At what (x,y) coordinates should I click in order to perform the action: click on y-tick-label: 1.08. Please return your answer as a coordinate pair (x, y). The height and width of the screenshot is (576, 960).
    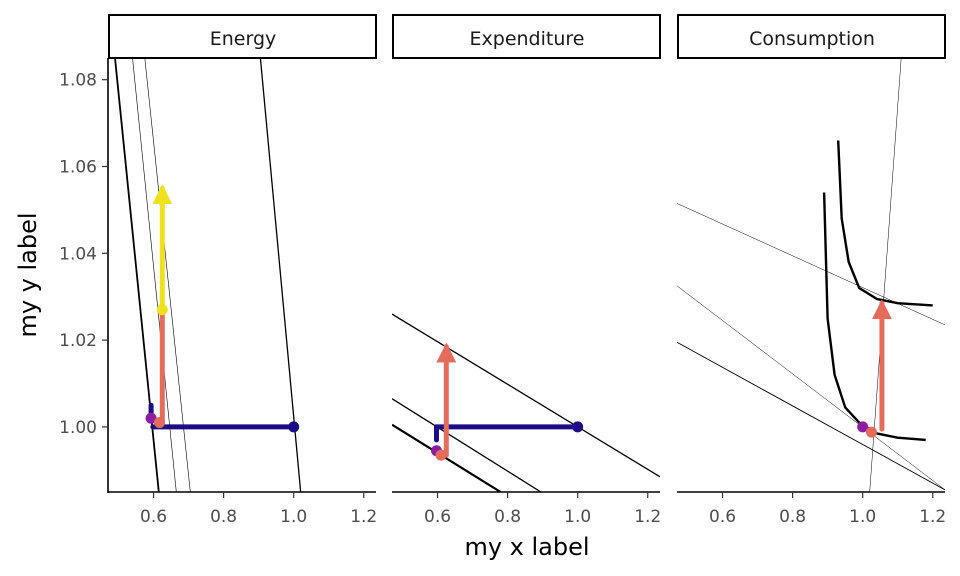
    Looking at the image, I should click on (78, 81).